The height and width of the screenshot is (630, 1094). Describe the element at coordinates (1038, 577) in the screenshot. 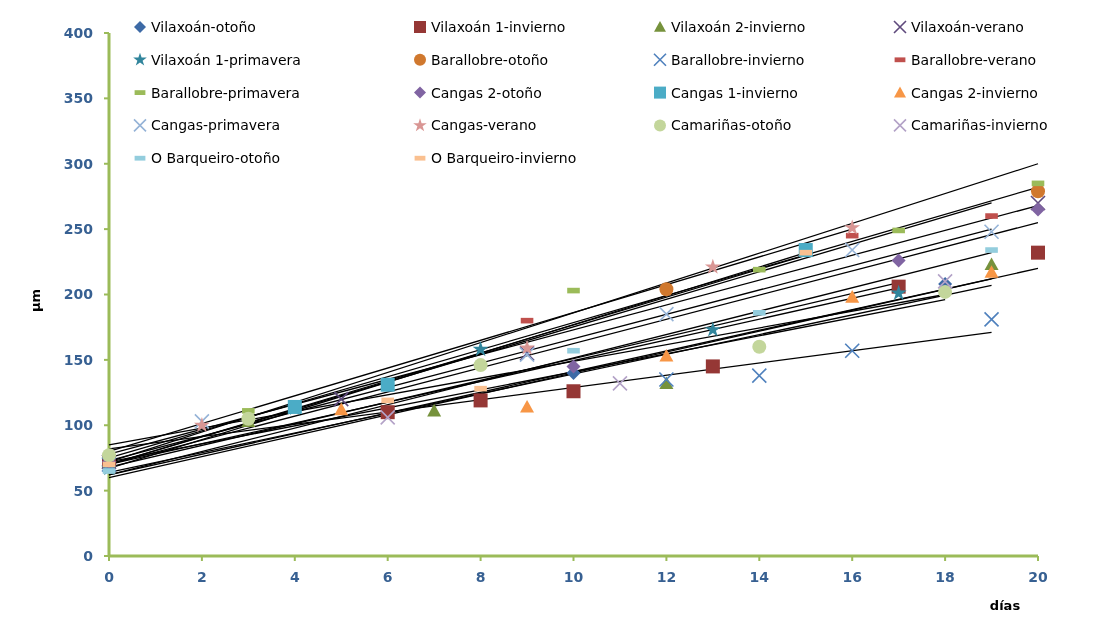

I see `x-tick-label: 20` at that location.